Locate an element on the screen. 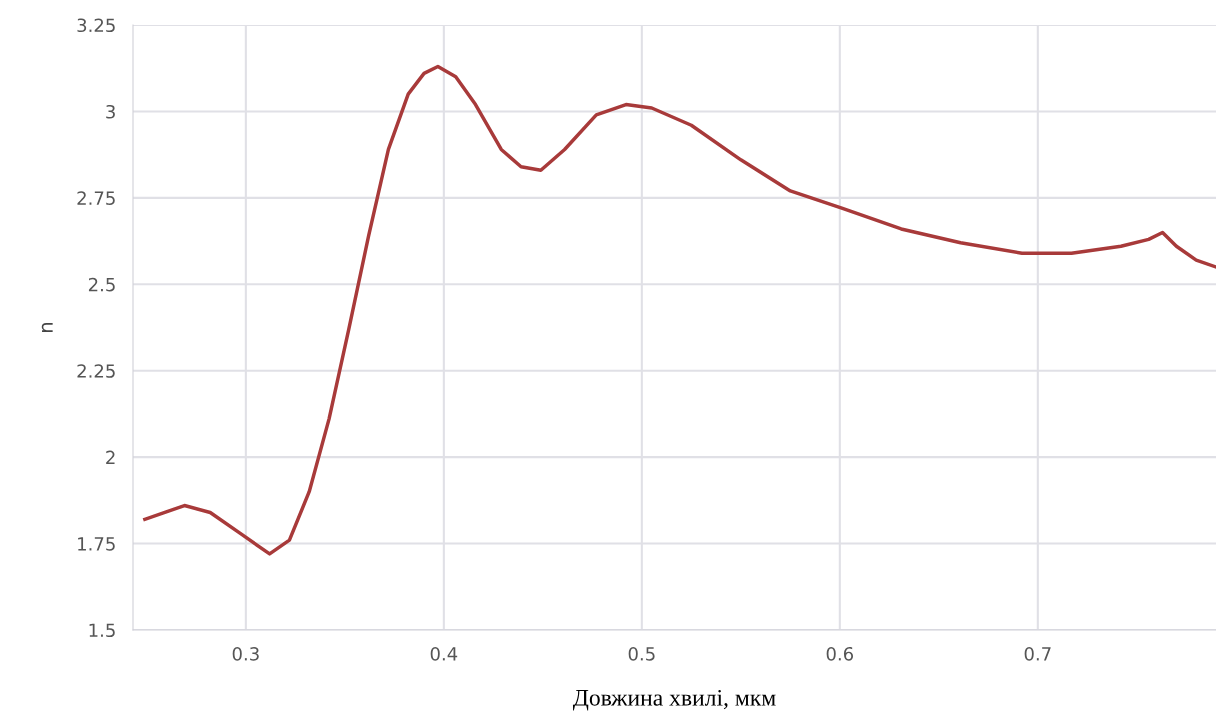  x-tick-label: 0.7 is located at coordinates (1037, 653).